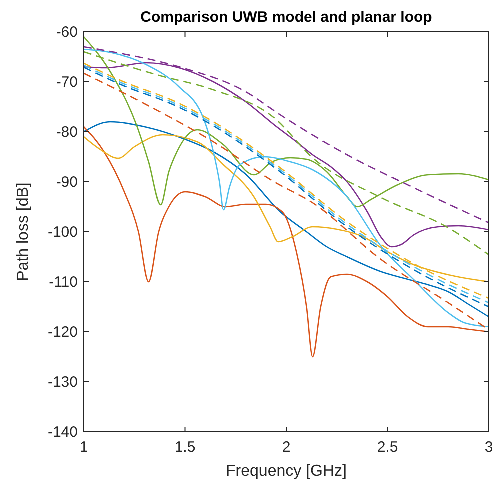 Image resolution: width=502 pixels, height=489 pixels. Describe the element at coordinates (63, 232) in the screenshot. I see `y-tick-label: -100` at that location.